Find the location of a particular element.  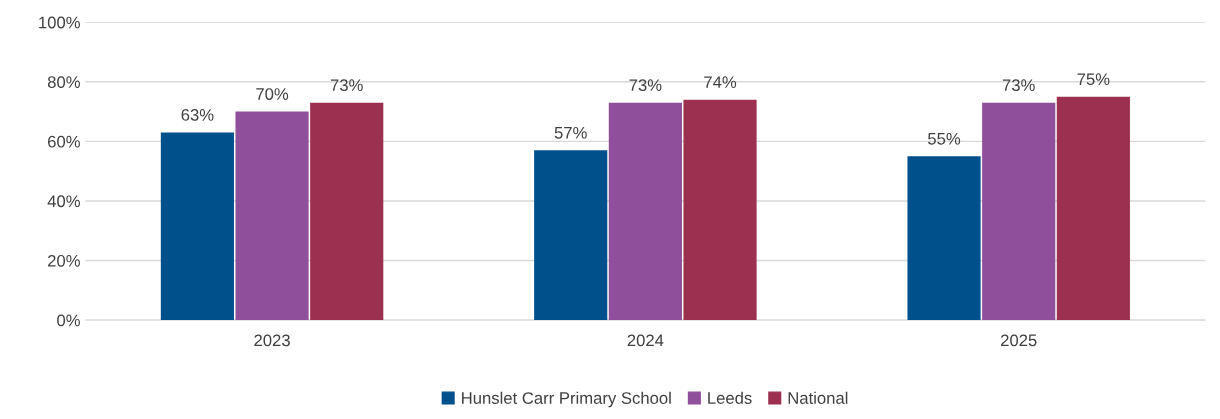

data-label: 57% is located at coordinates (570, 132).